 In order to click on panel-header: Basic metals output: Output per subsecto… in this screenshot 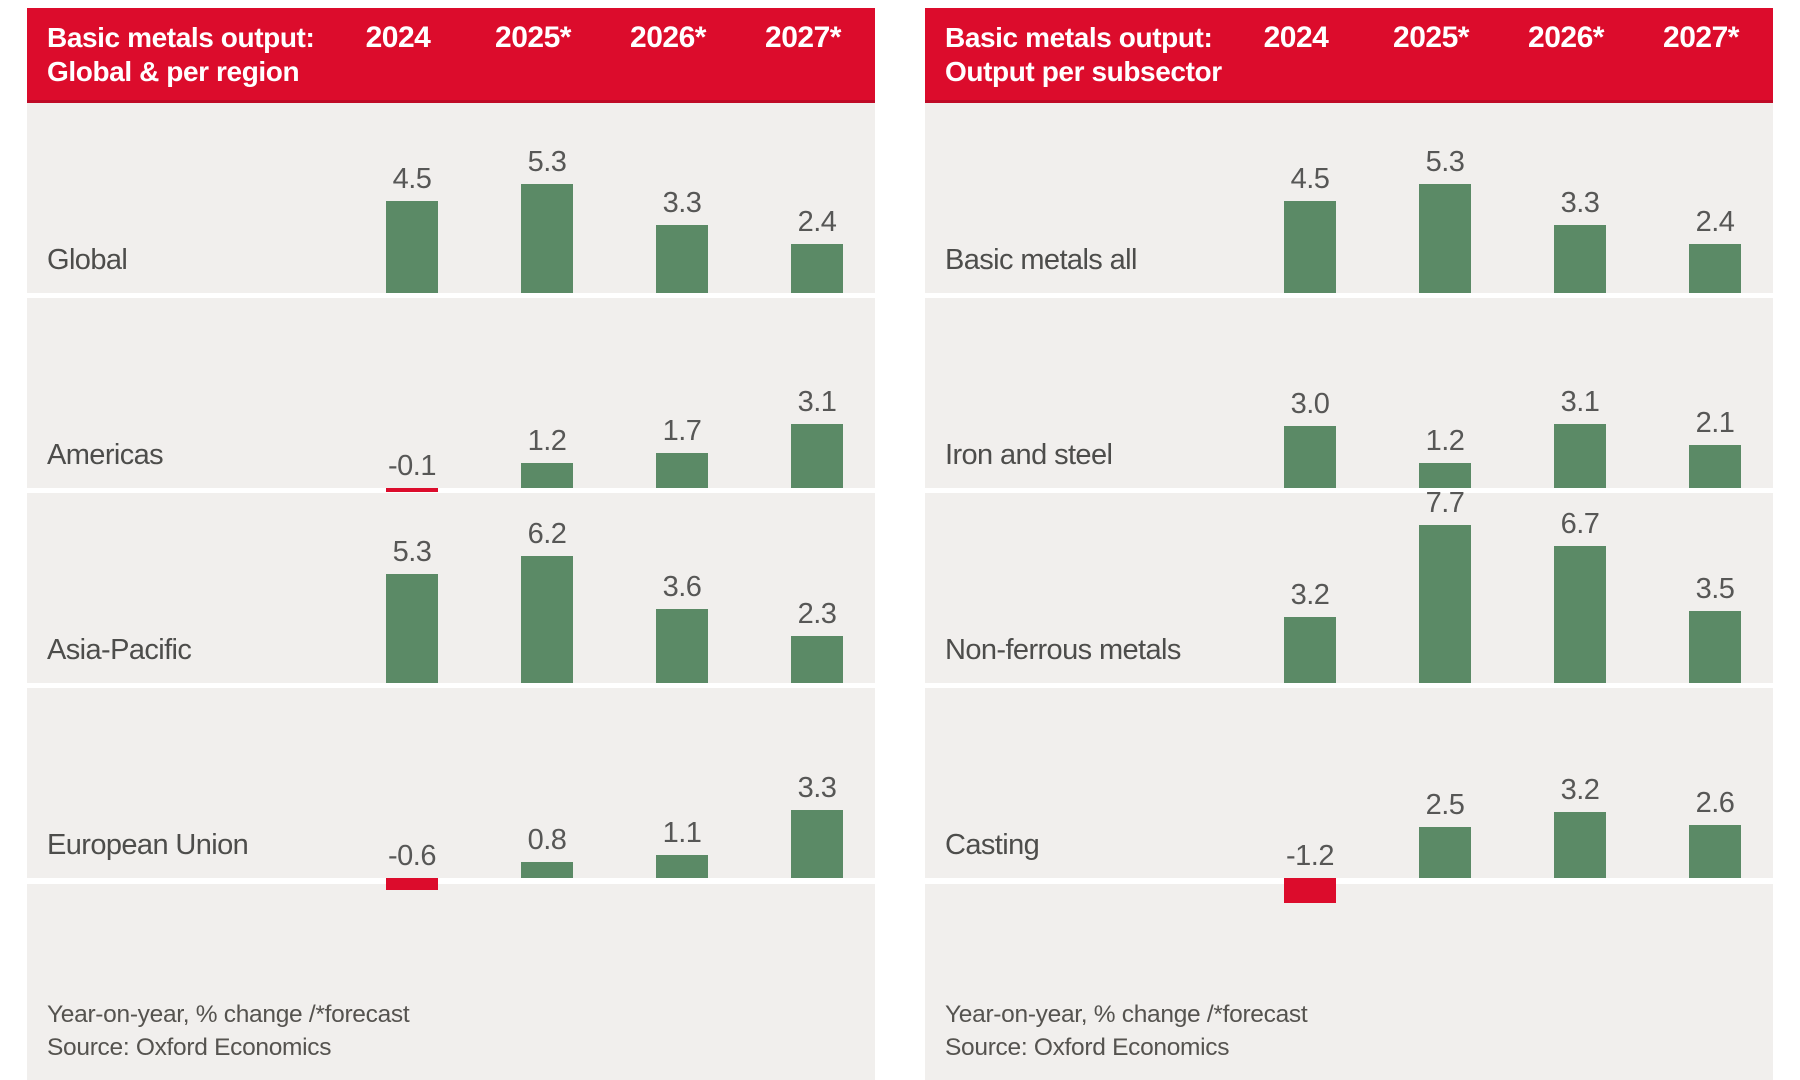, I will do `click(1349, 55)`.